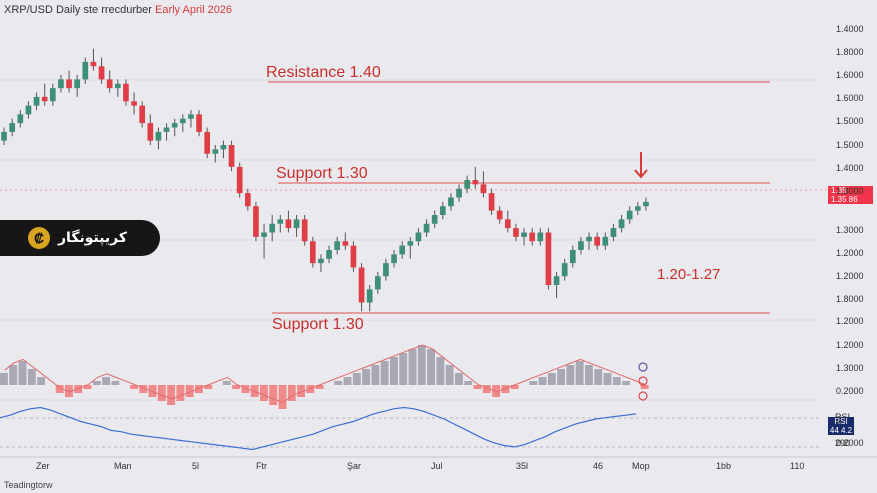 The height and width of the screenshot is (493, 877). Describe the element at coordinates (322, 173) in the screenshot. I see `support-upper-label: Support 1.30` at that location.